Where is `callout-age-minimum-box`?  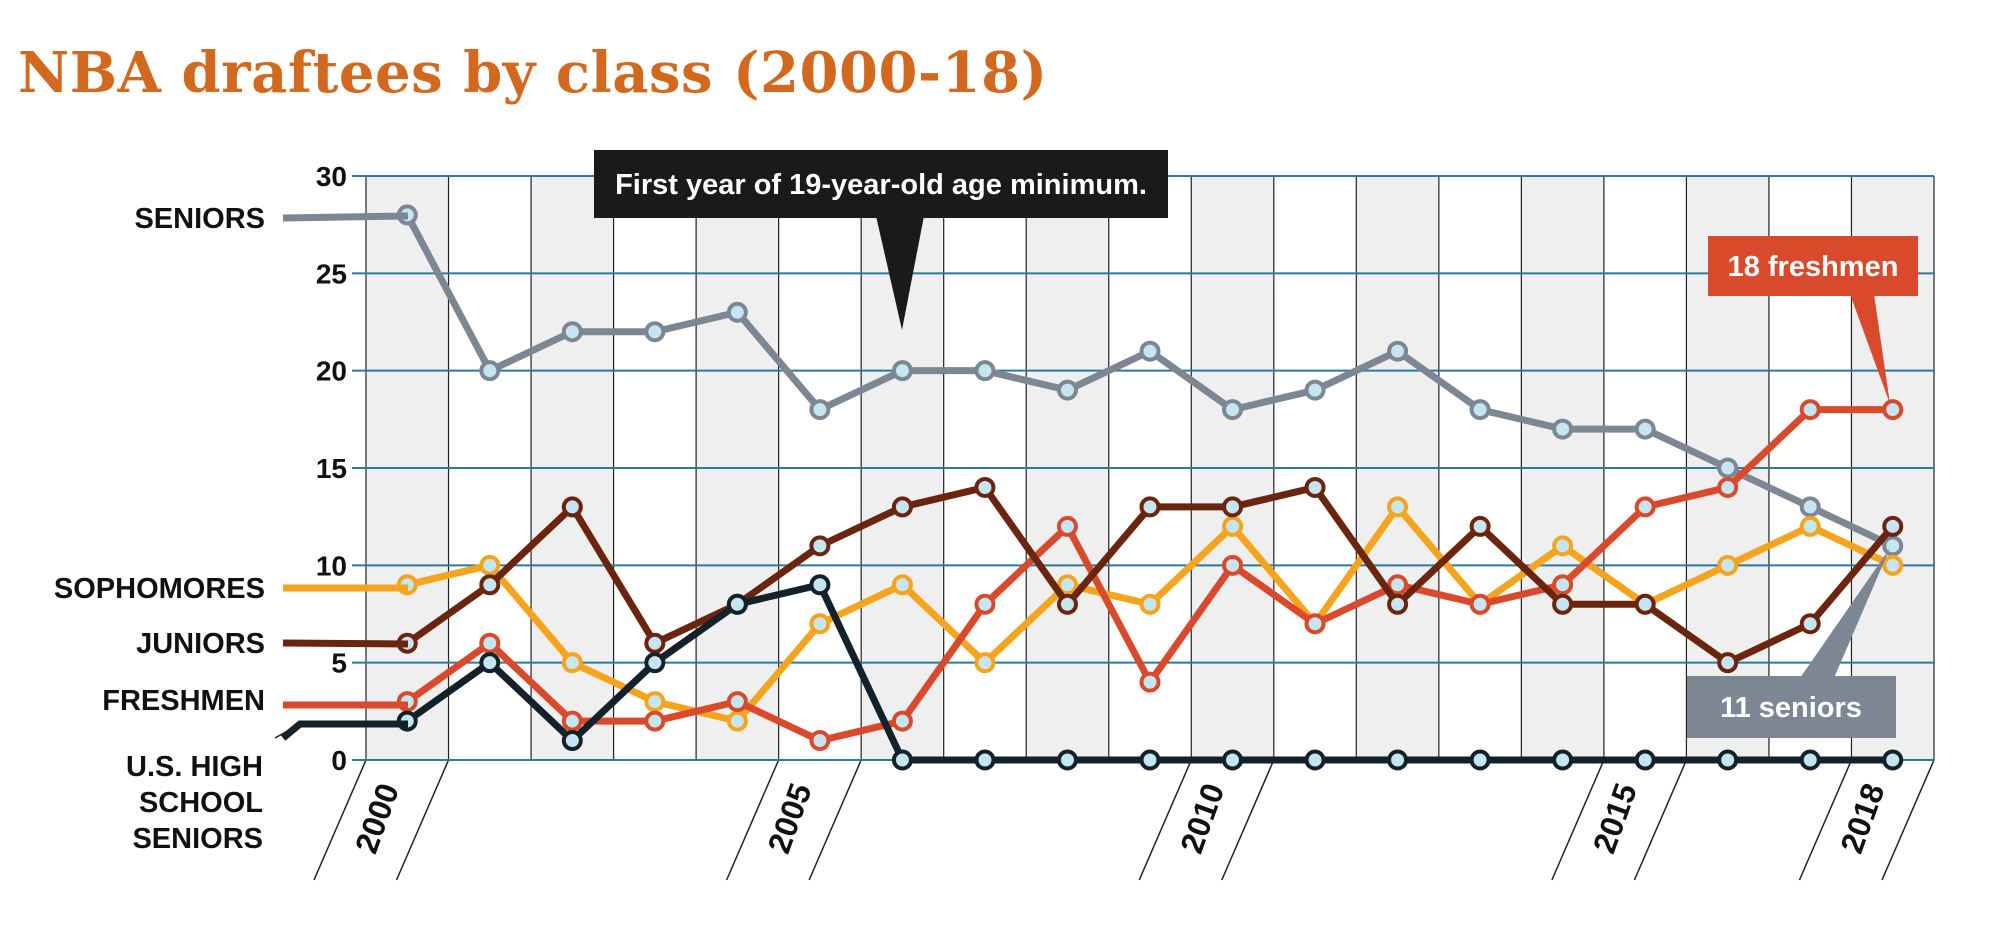
callout-age-minimum-box is located at coordinates (881, 184).